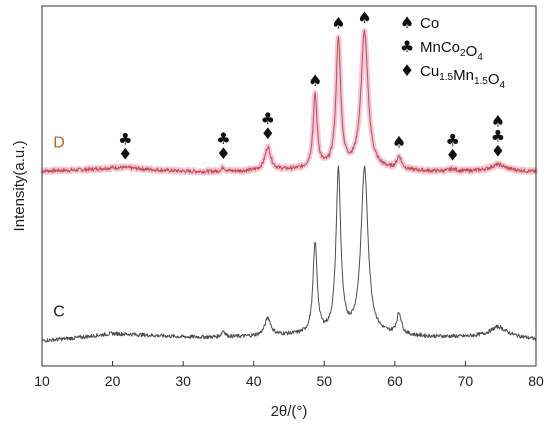 The width and height of the screenshot is (550, 440). I want to click on phase-marker-2-1: ♦, so click(268, 133).